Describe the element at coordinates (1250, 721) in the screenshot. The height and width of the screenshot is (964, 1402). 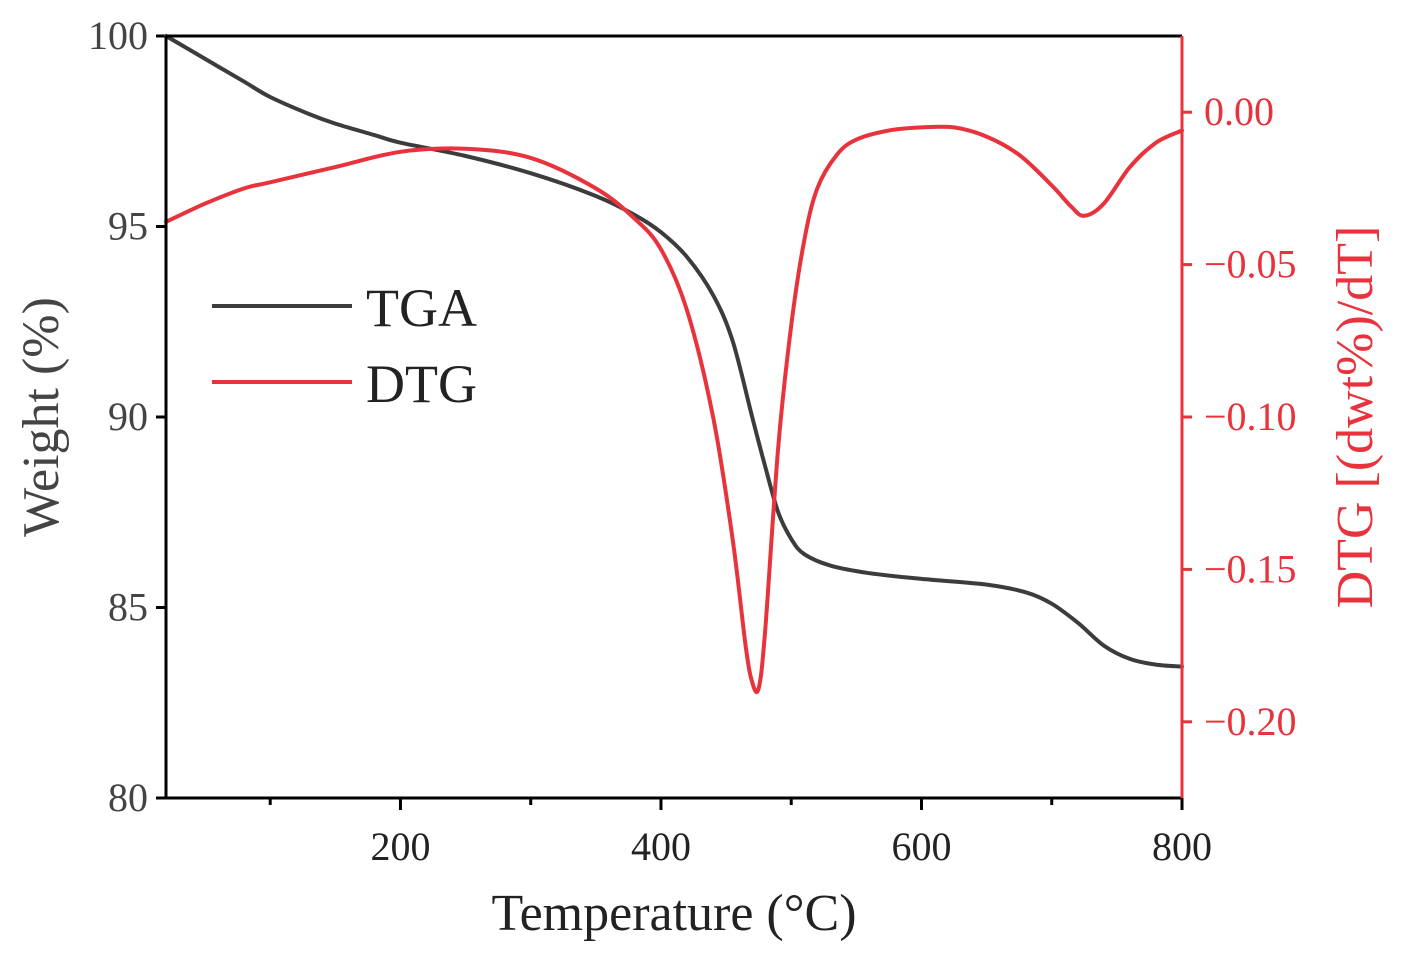
I see `y2-tick-label: −0.20` at that location.